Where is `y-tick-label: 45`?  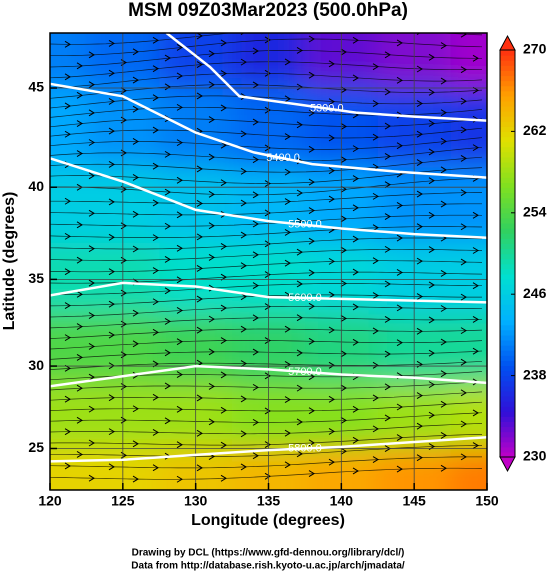 y-tick-label: 45 is located at coordinates (36, 87).